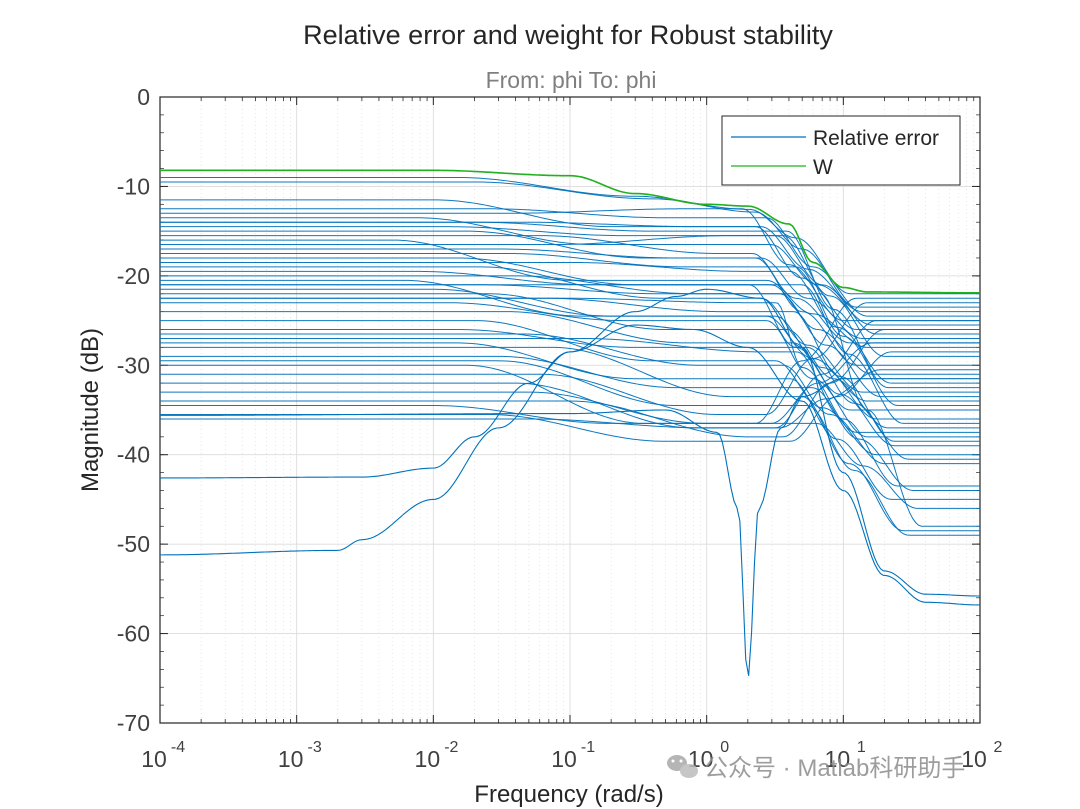 The width and height of the screenshot is (1080, 809). I want to click on x-axis-tick-labels: 10 -4 10 -3 10 -2 10 -1 10 0 10 1 10 2, so click(571, 755).